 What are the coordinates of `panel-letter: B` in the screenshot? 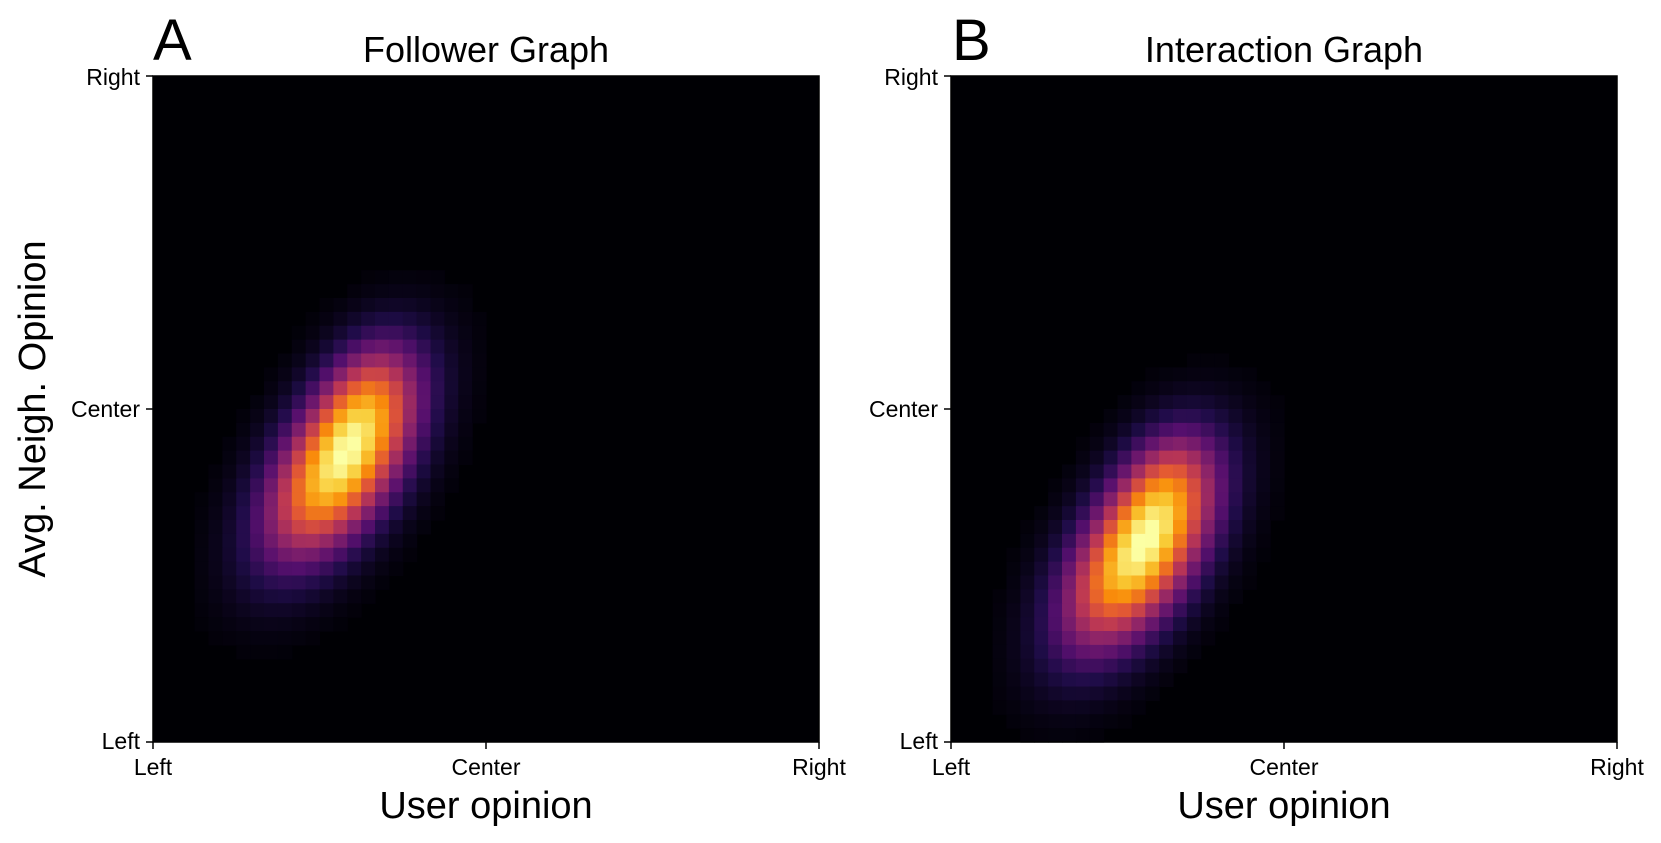 It's located at (971, 40).